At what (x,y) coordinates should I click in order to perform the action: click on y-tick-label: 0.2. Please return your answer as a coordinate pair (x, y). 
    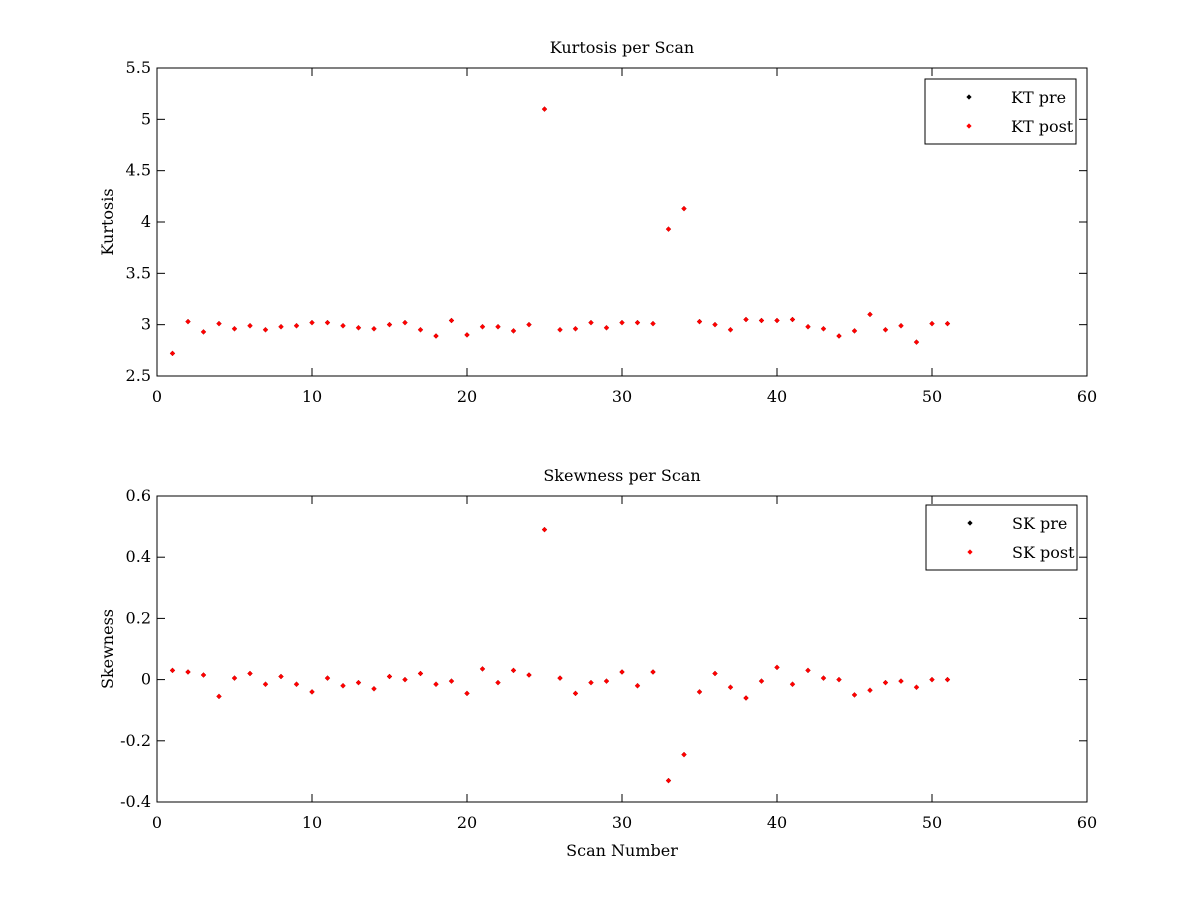
    Looking at the image, I should click on (138, 617).